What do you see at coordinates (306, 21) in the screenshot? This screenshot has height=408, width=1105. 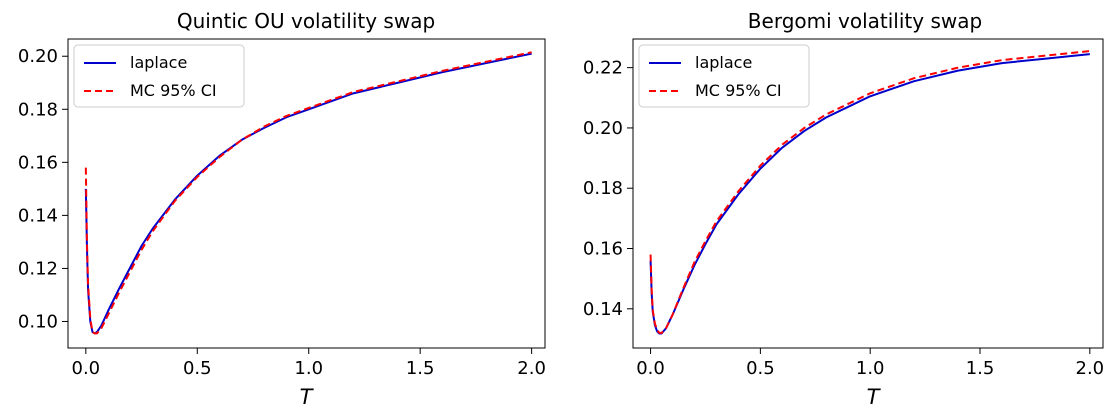 I see `chart-title: Quintic OU volatility swap` at bounding box center [306, 21].